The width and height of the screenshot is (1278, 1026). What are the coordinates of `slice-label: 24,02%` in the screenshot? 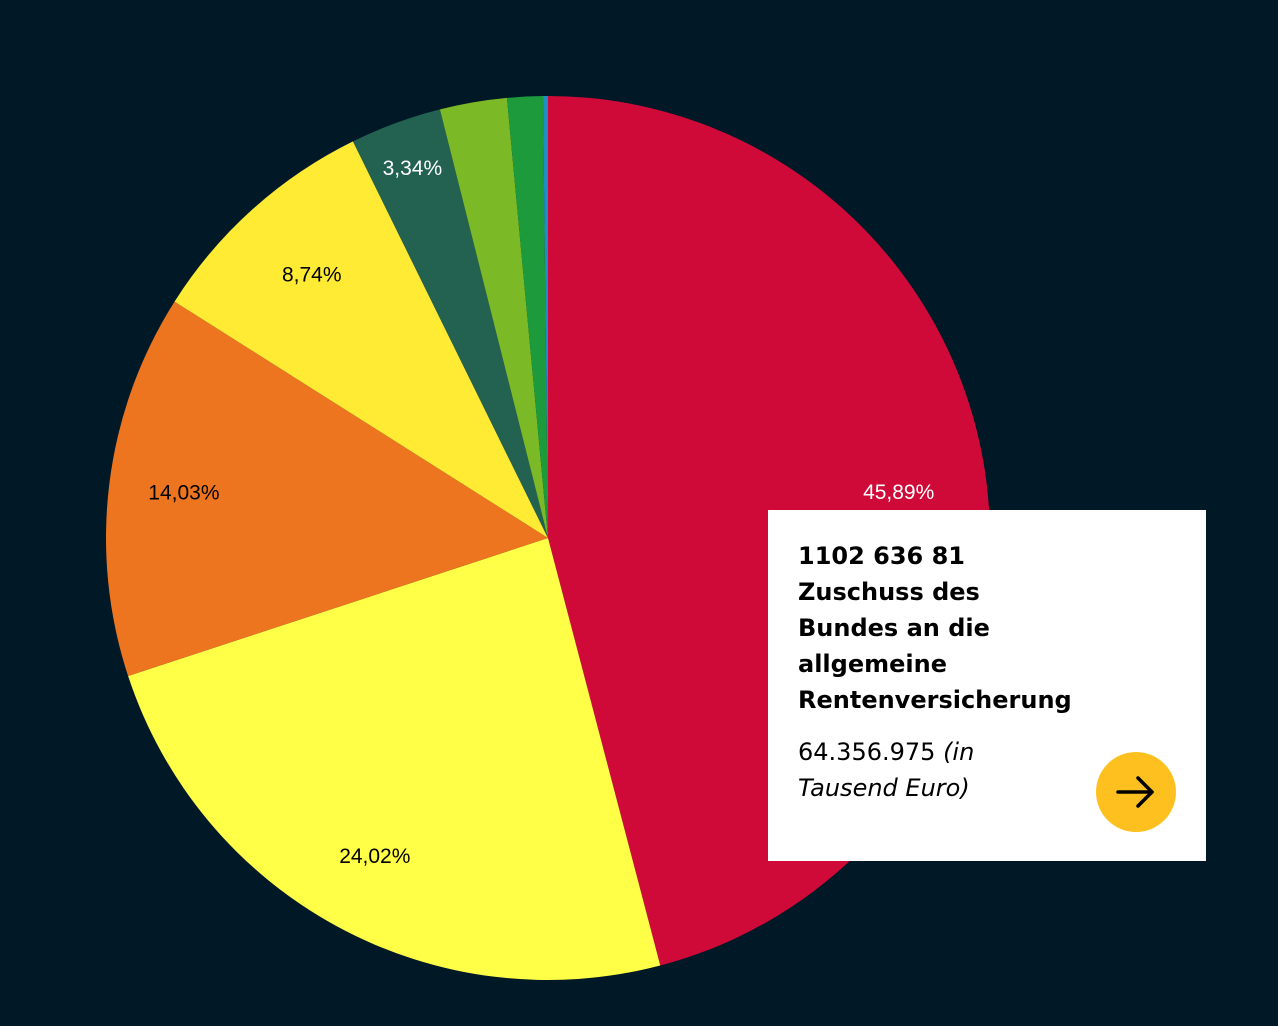 It's located at (374, 856).